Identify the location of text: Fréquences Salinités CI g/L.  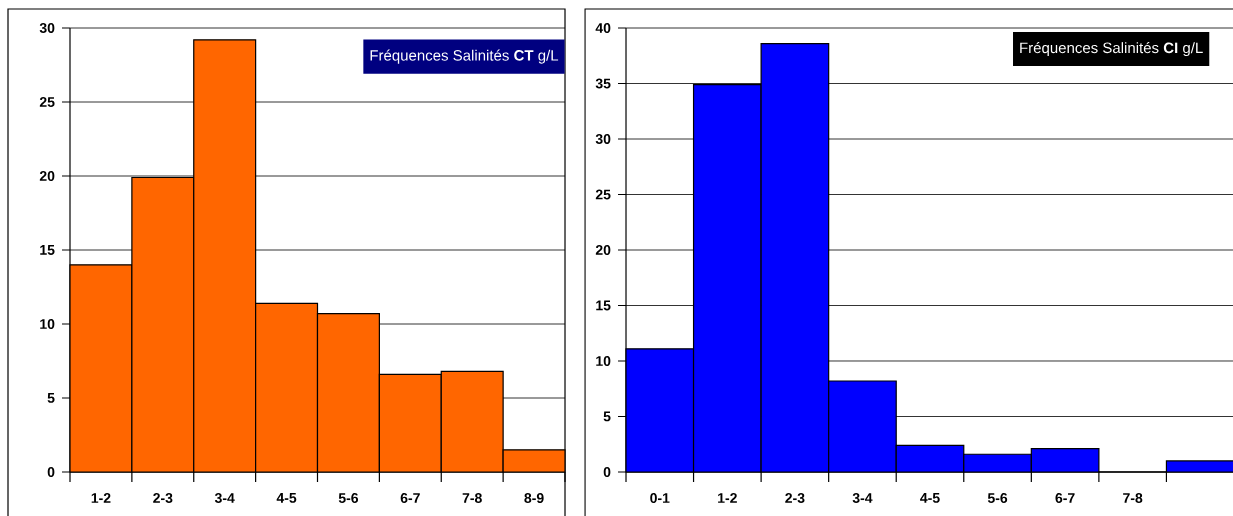
(1111, 49).